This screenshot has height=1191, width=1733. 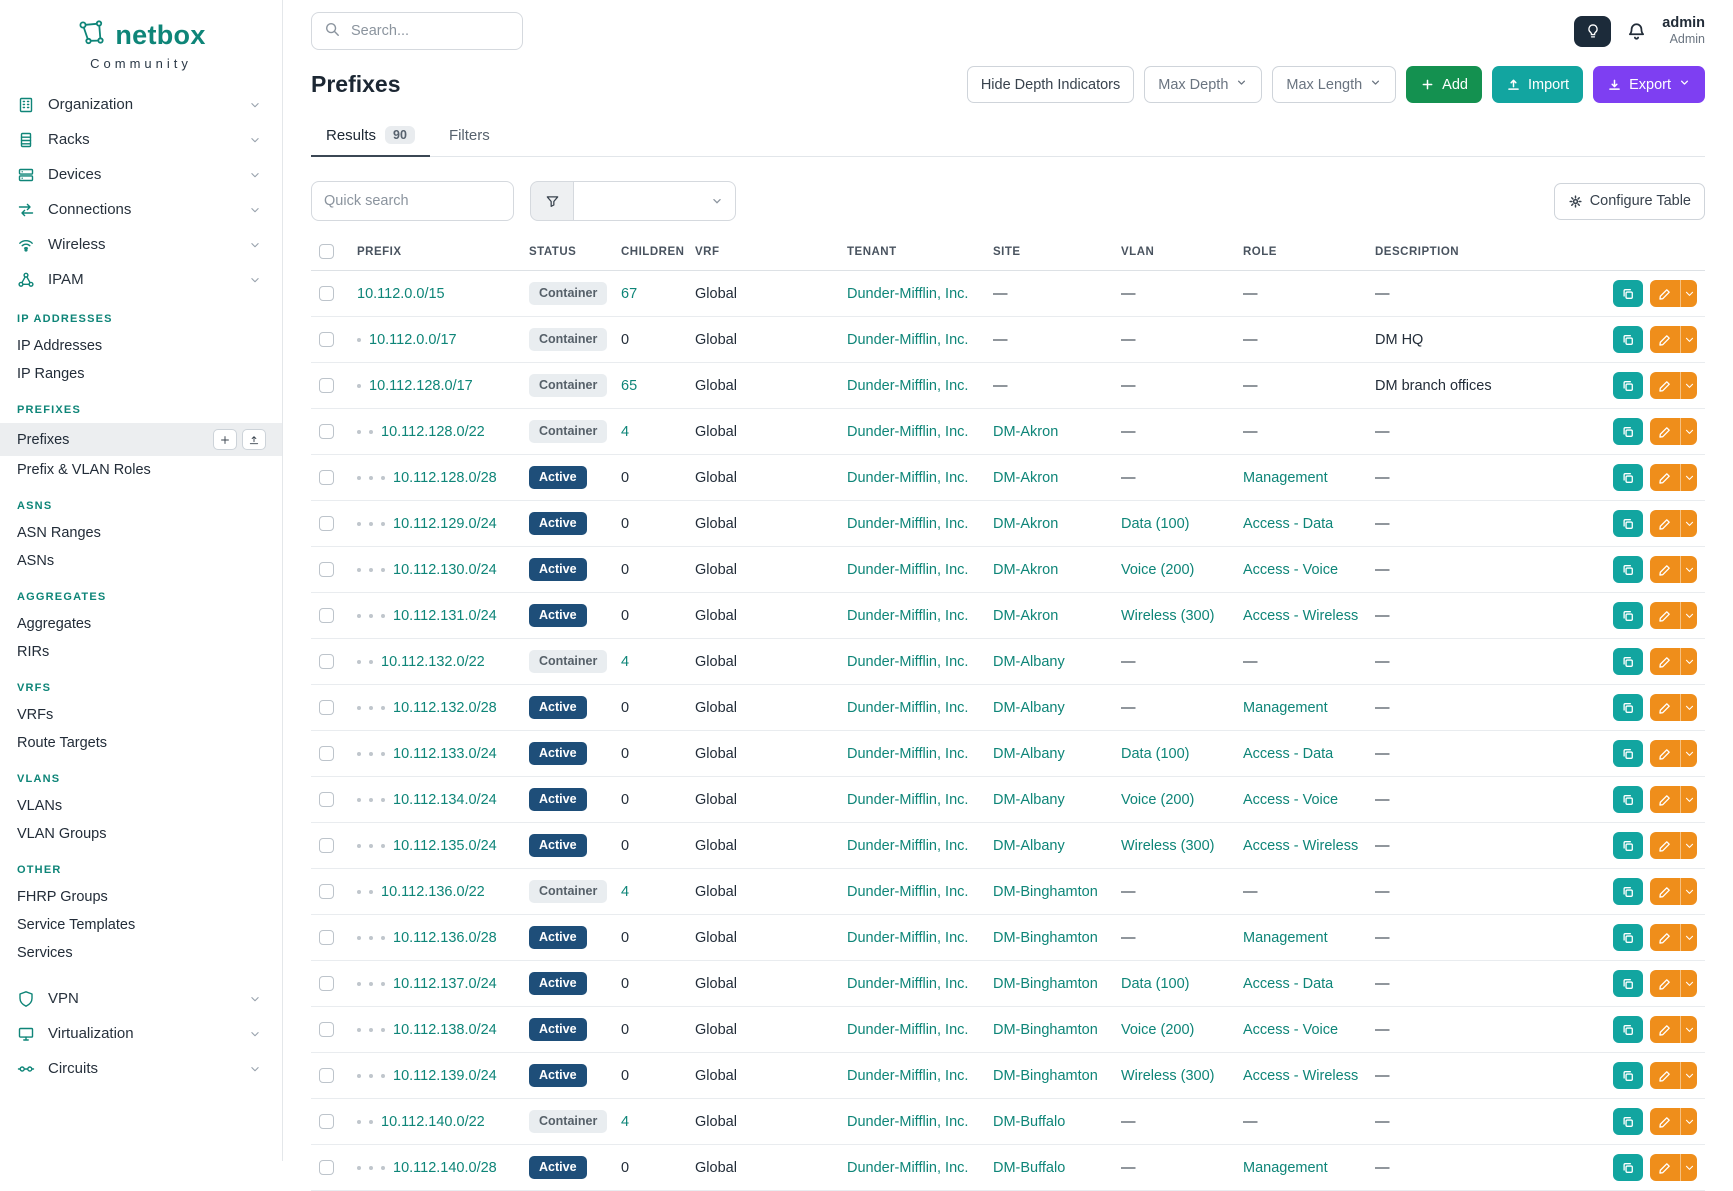 I want to click on prefix-link: 10.112.139.0/24, so click(x=445, y=1075).